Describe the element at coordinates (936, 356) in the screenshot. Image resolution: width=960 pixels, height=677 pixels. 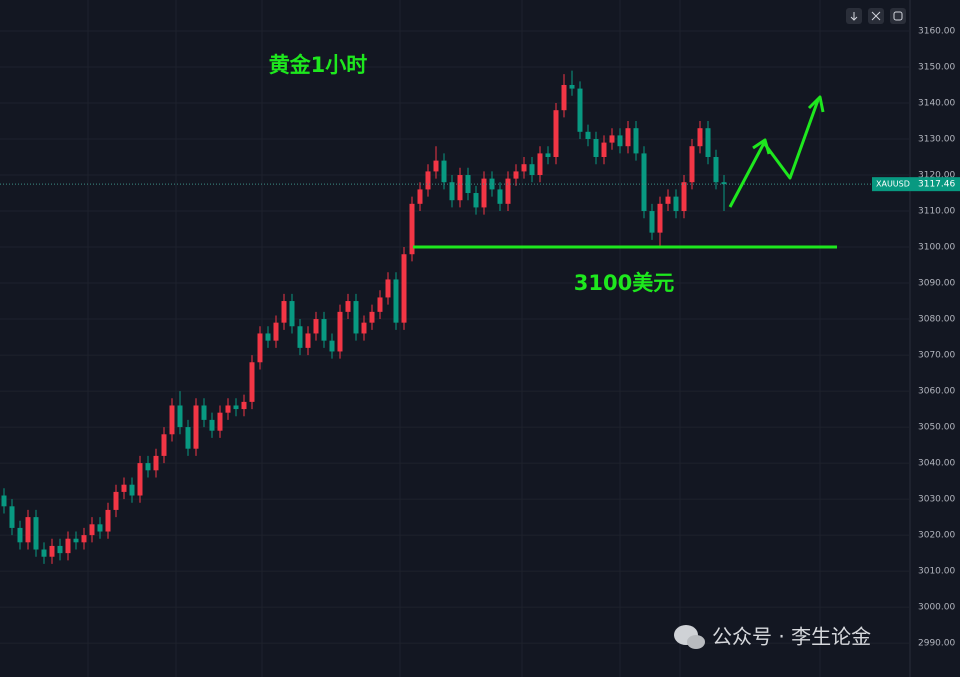
I see `y-tick-label: 3070.00` at that location.